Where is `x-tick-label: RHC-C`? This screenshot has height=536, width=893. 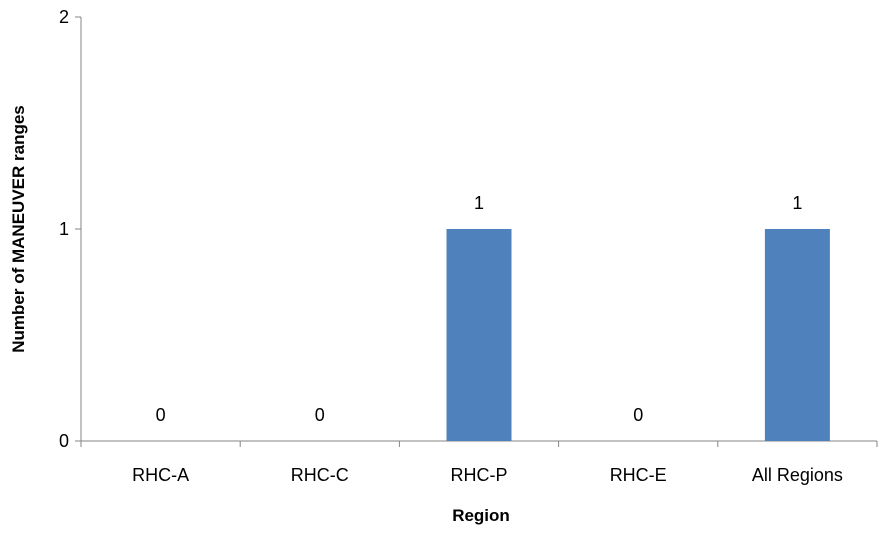
x-tick-label: RHC-C is located at coordinates (320, 475).